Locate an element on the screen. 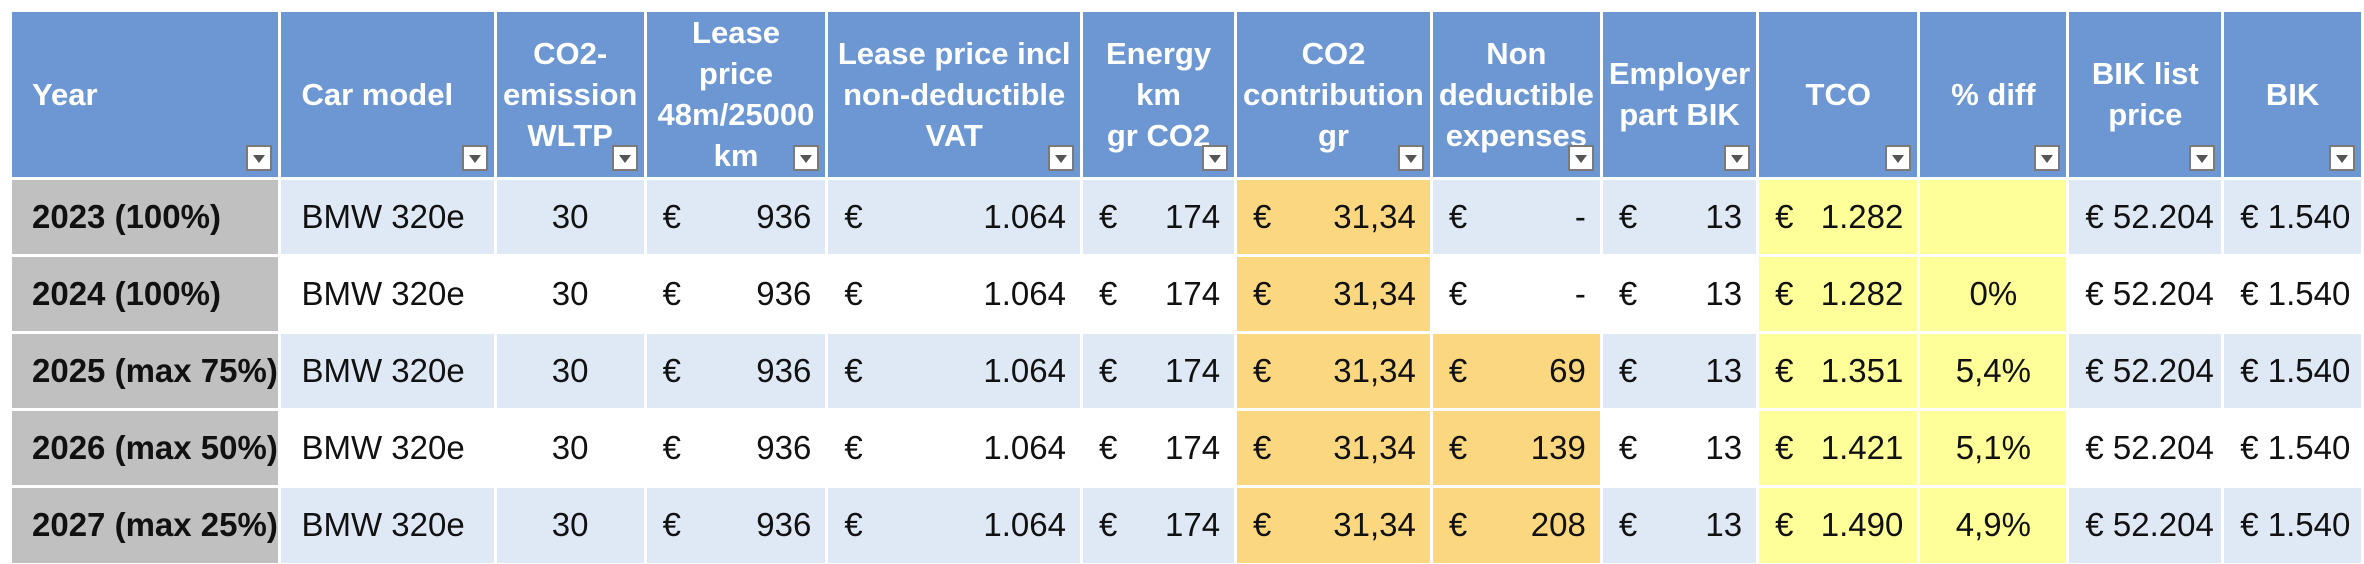  column-header-bik: BIK is located at coordinates (2293, 95).